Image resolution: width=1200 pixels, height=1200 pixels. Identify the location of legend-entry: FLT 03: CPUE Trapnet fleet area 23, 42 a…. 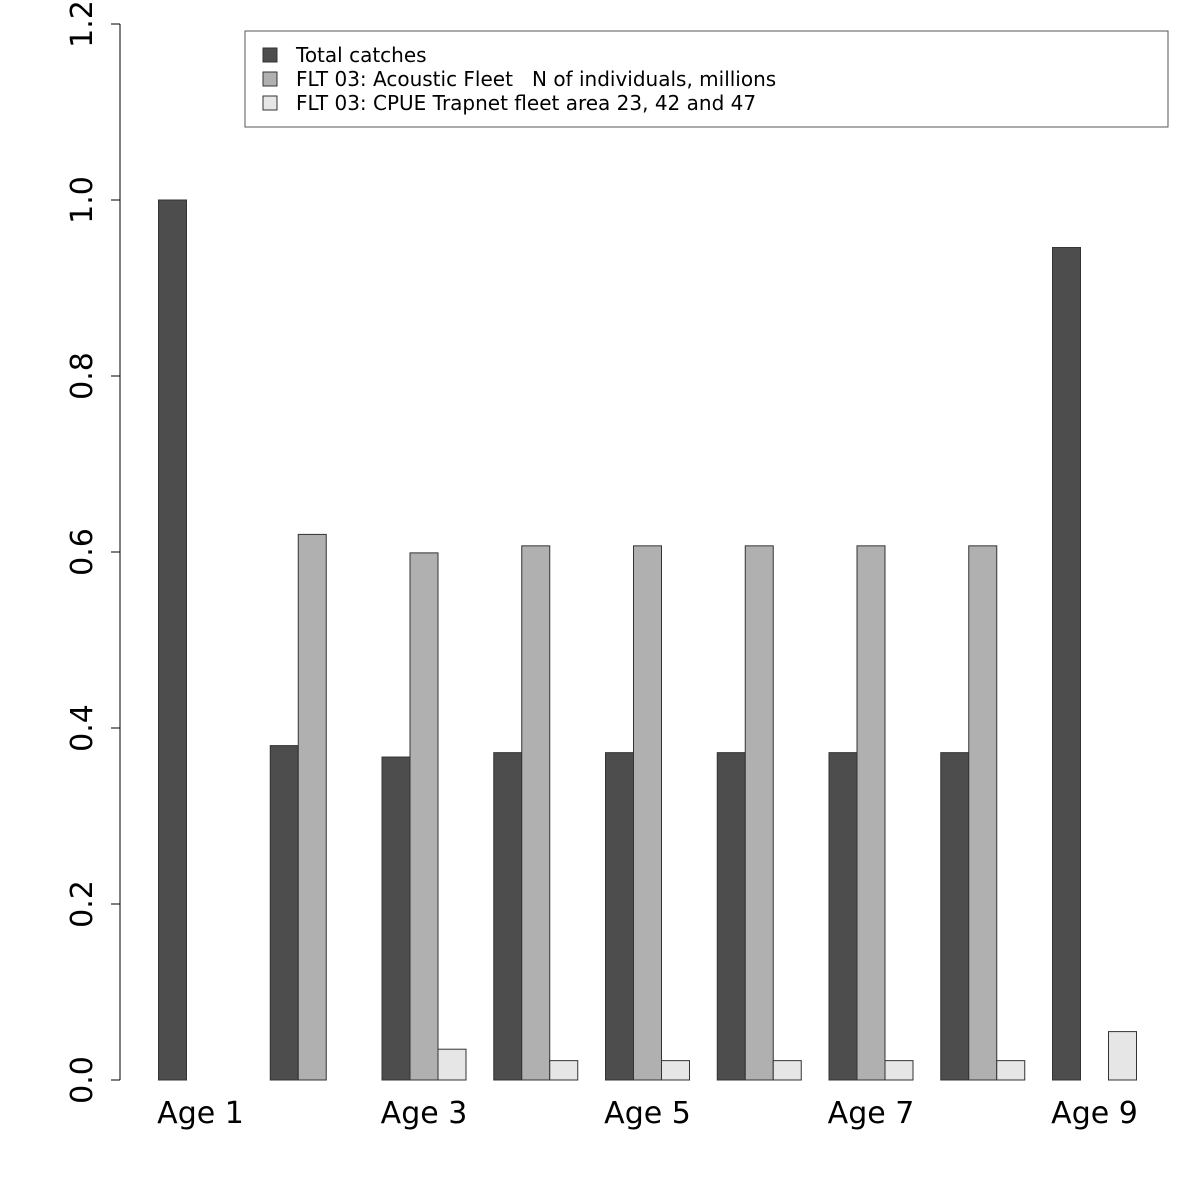
(526, 103).